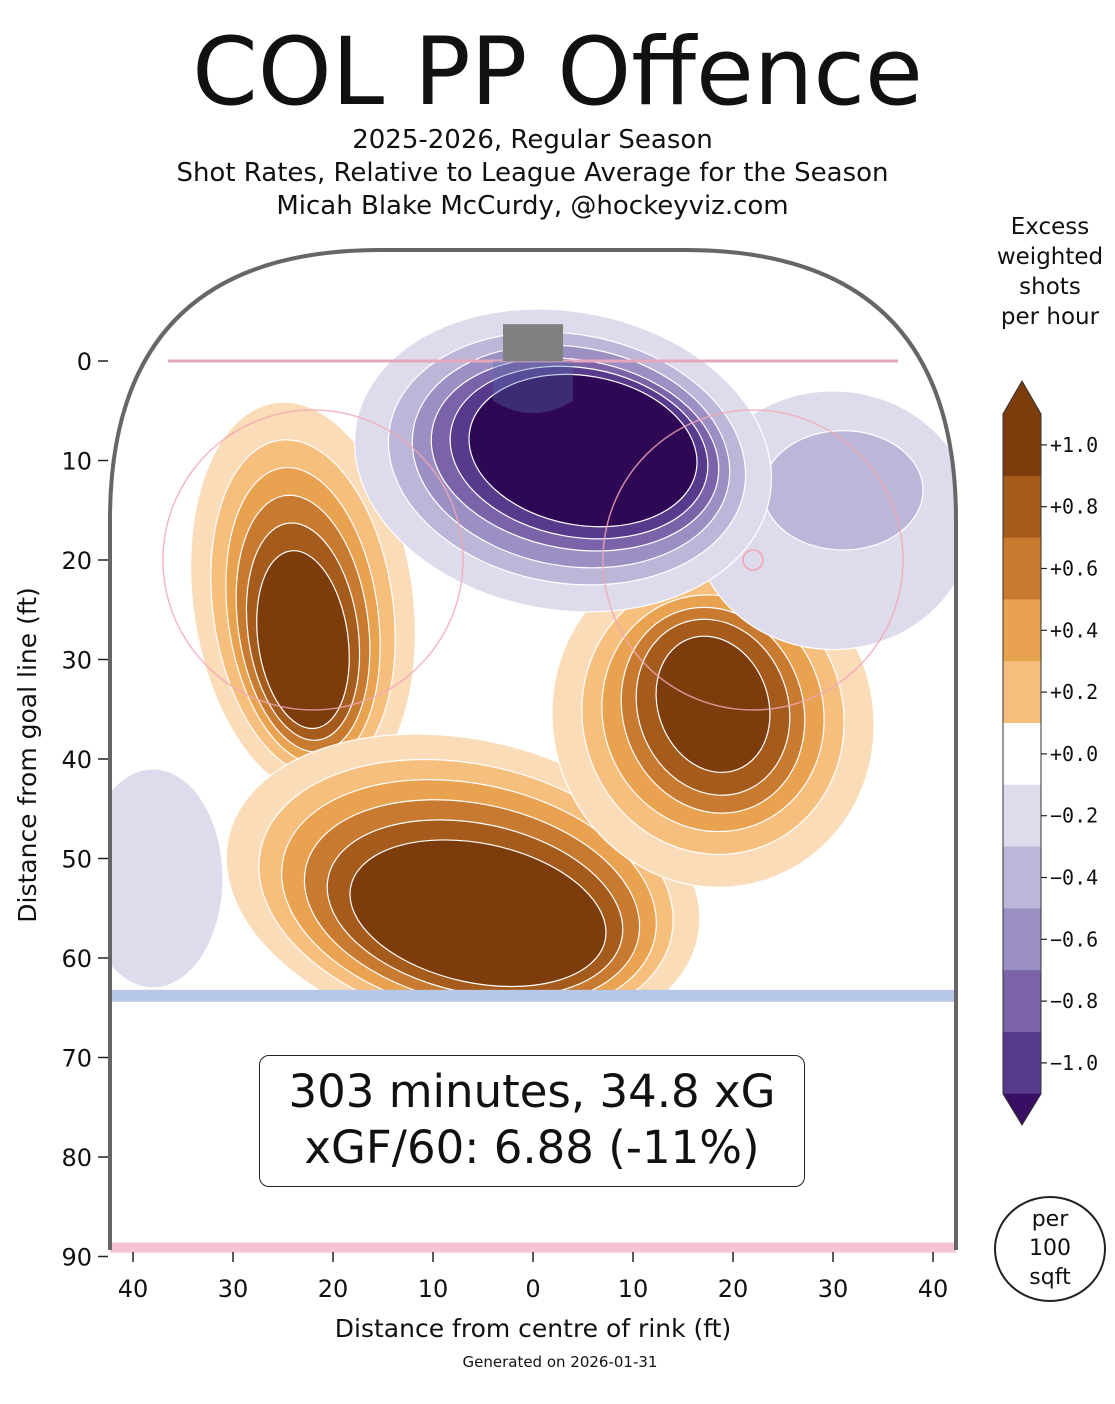 The width and height of the screenshot is (1115, 1404). I want to click on stats-xgf60: xGF/60: 6.88 (-11%), so click(532, 1147).